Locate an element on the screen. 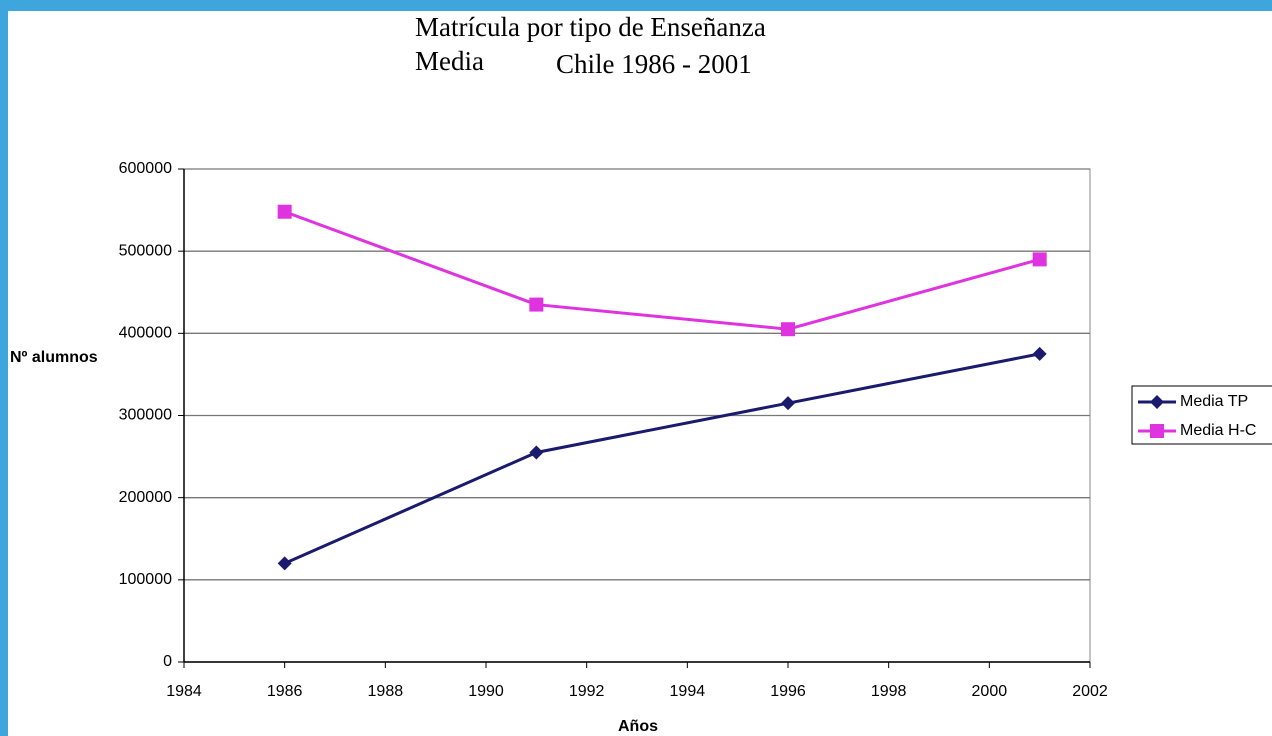  x-tick-label: 1994 is located at coordinates (688, 691).